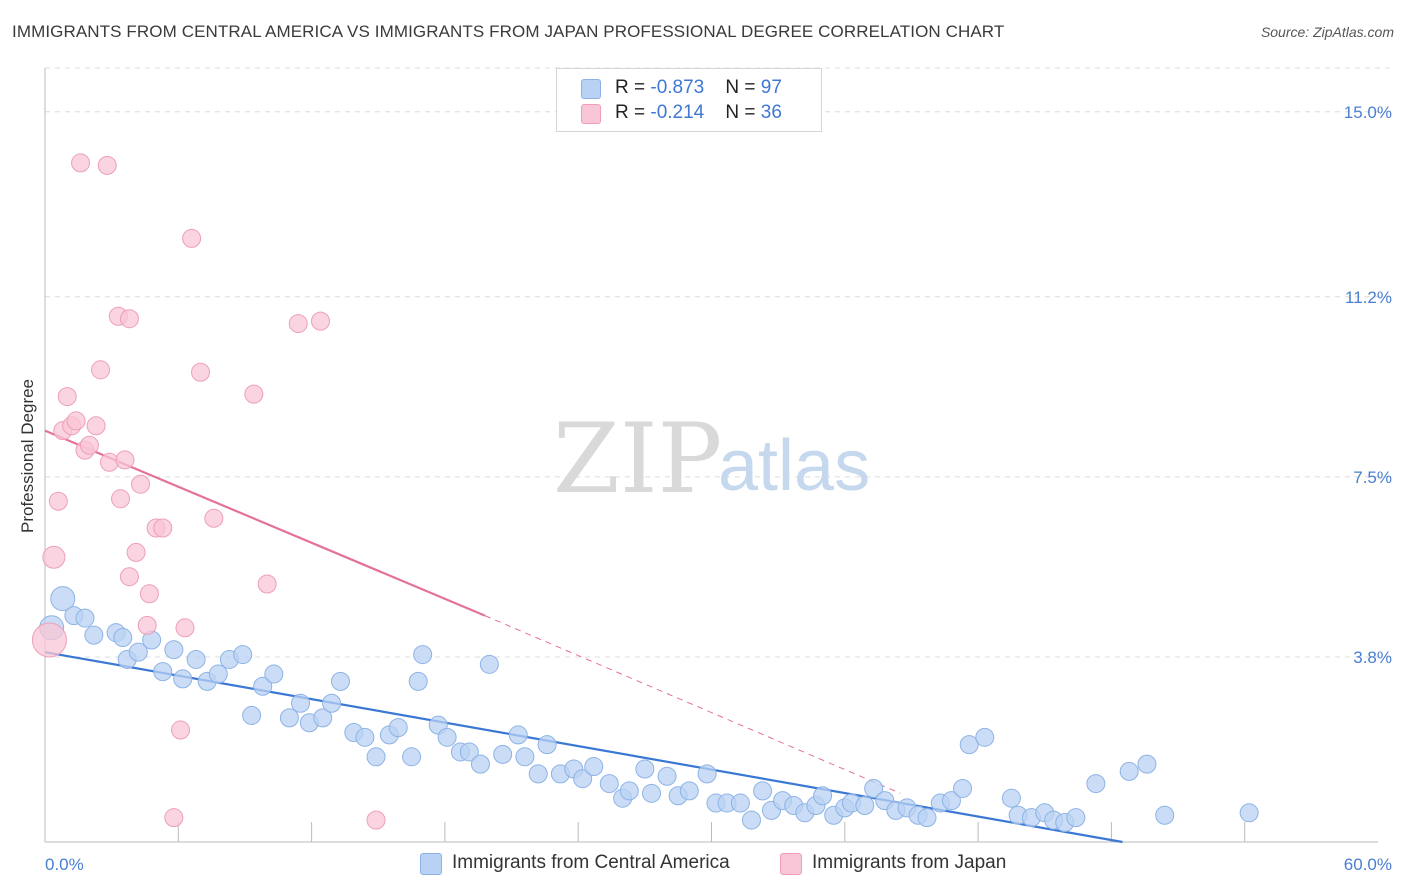  I want to click on x-tick-label: 60.0%, so click(1368, 864).